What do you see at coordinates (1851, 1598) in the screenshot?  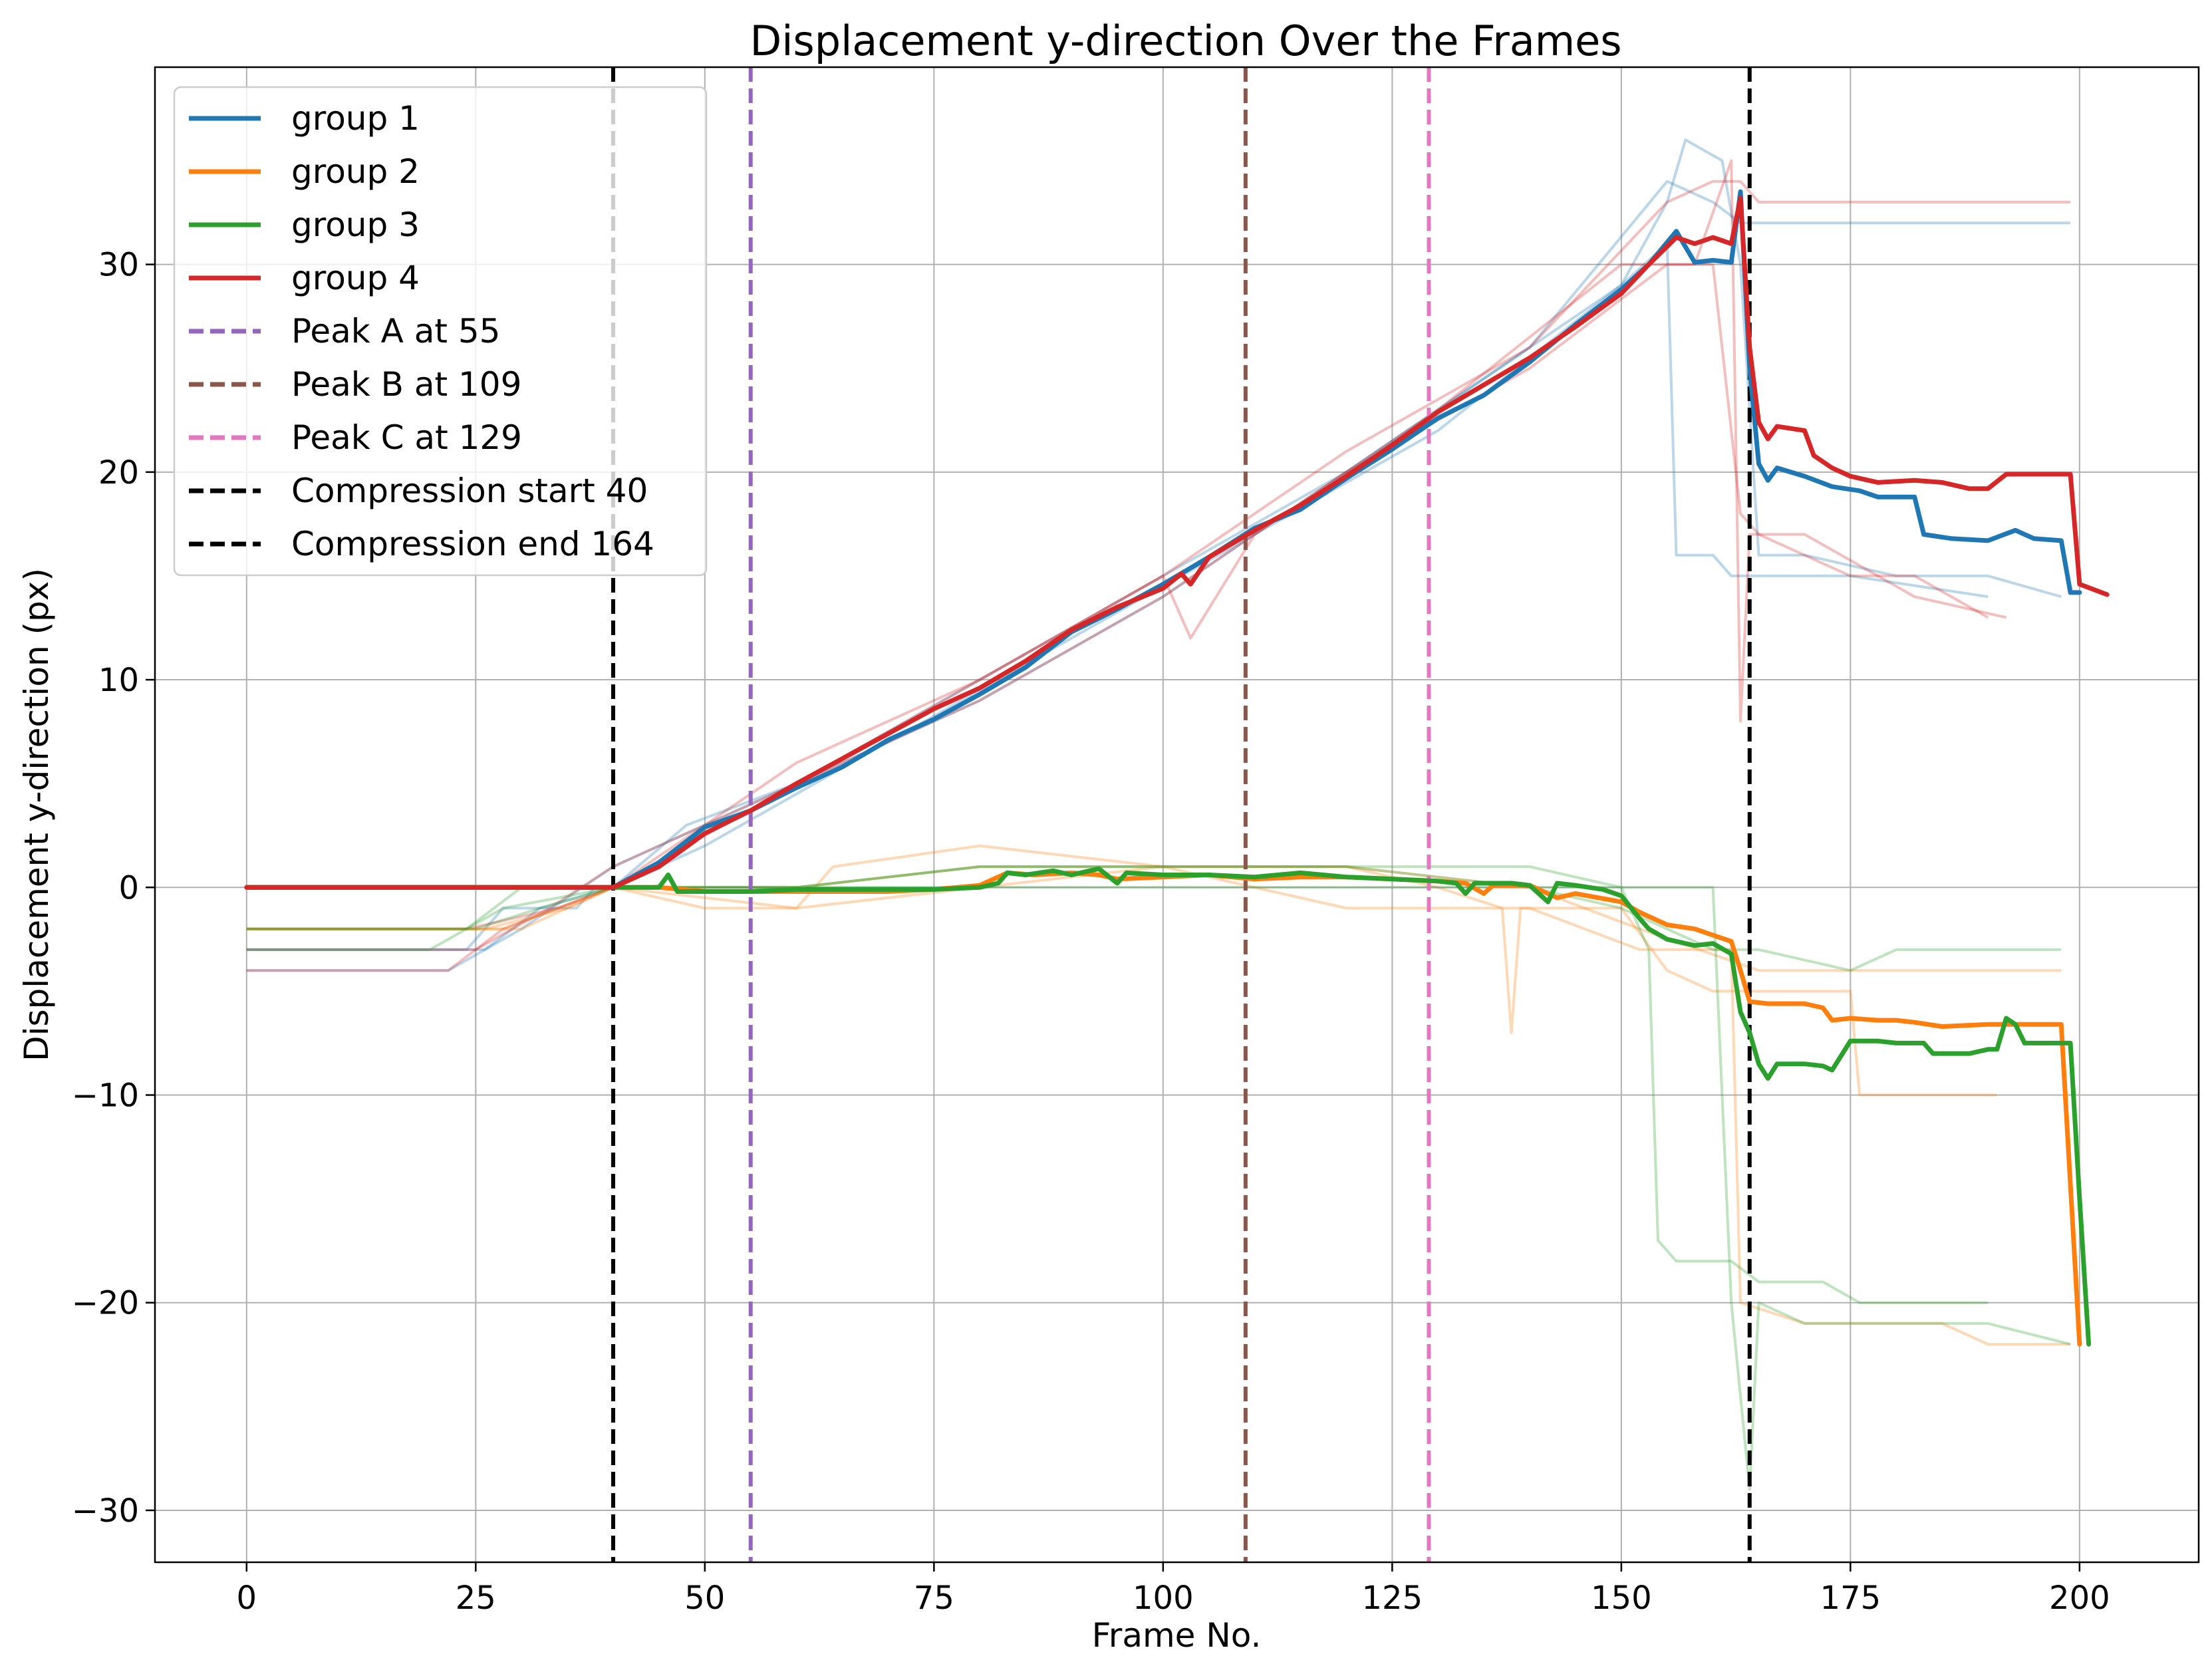 I see `x-tick-label: 175` at bounding box center [1851, 1598].